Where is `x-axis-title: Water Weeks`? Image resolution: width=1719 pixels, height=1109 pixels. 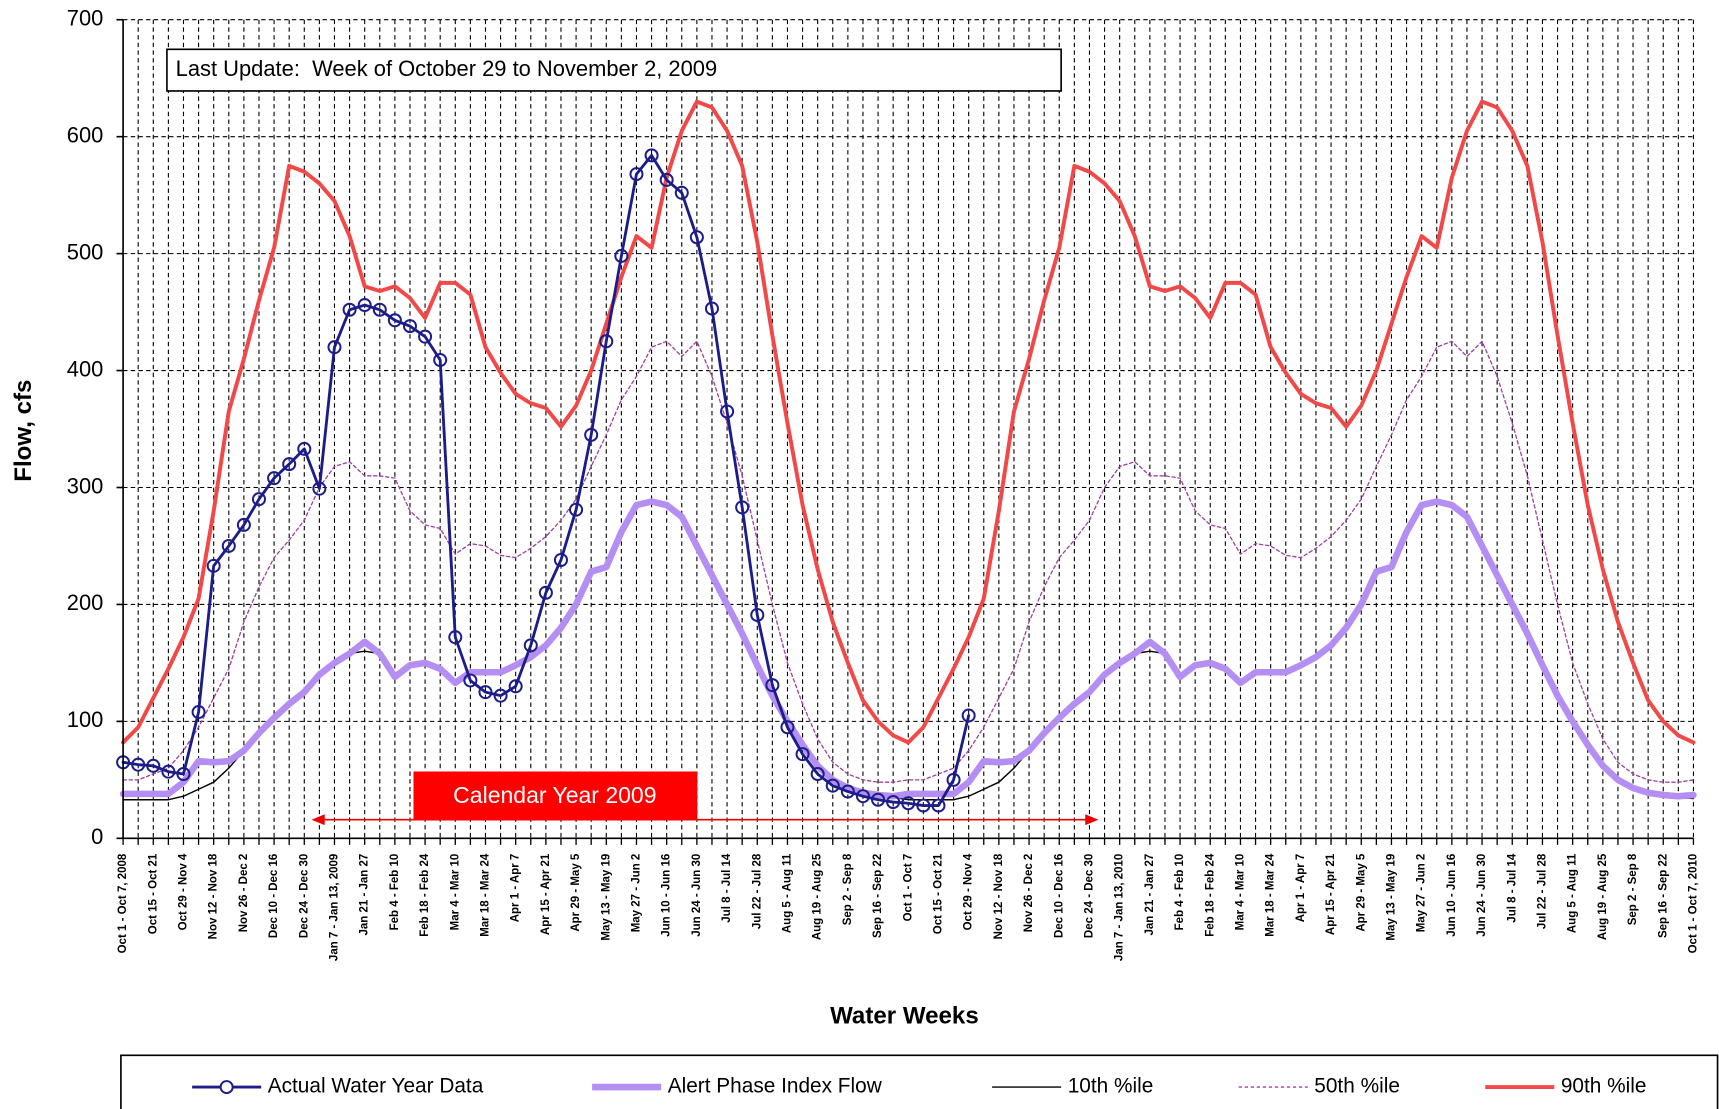 x-axis-title: Water Weeks is located at coordinates (904, 1015).